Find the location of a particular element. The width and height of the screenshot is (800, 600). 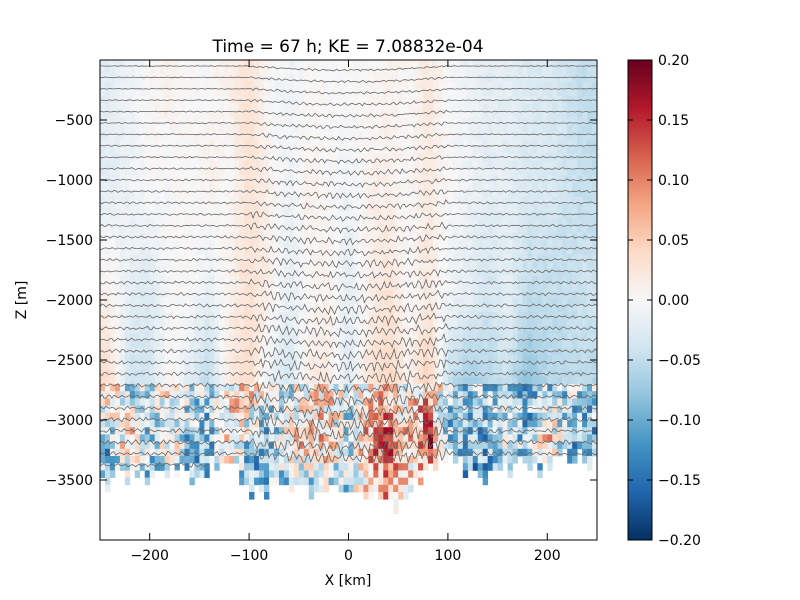

colorbar-tick-label: 0.00 is located at coordinates (673, 301).